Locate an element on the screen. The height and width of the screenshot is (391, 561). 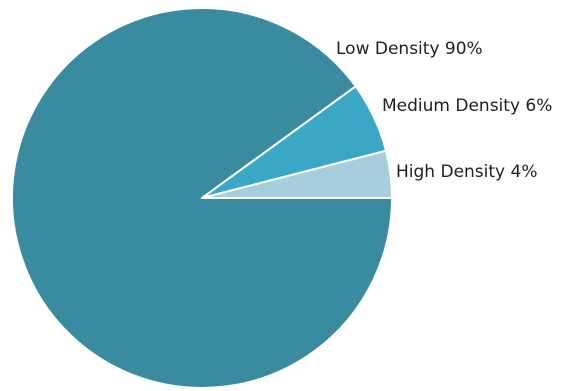
pie-slice-high-density is located at coordinates (297, 174).